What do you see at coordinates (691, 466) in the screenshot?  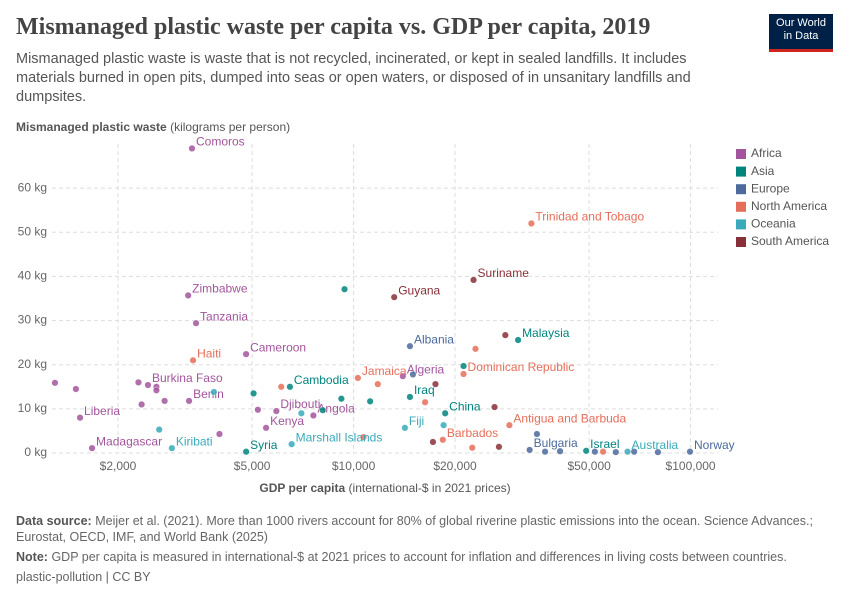 I see `x-tick-label: $100,000` at bounding box center [691, 466].